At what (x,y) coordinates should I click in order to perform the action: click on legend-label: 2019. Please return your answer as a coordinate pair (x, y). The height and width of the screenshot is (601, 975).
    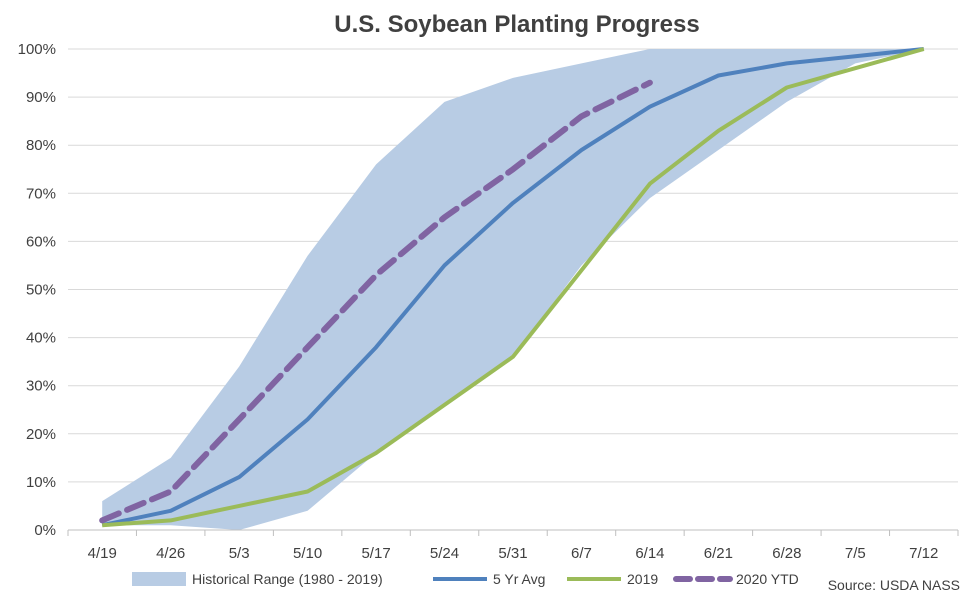
    Looking at the image, I should click on (642, 579).